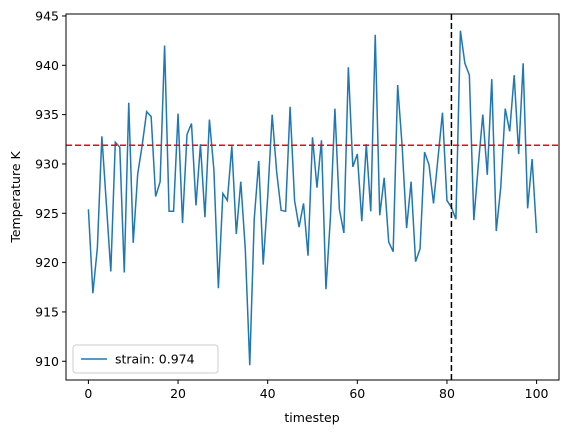 This screenshot has width=572, height=440. I want to click on y-axis-label: Temperature K, so click(15, 197).